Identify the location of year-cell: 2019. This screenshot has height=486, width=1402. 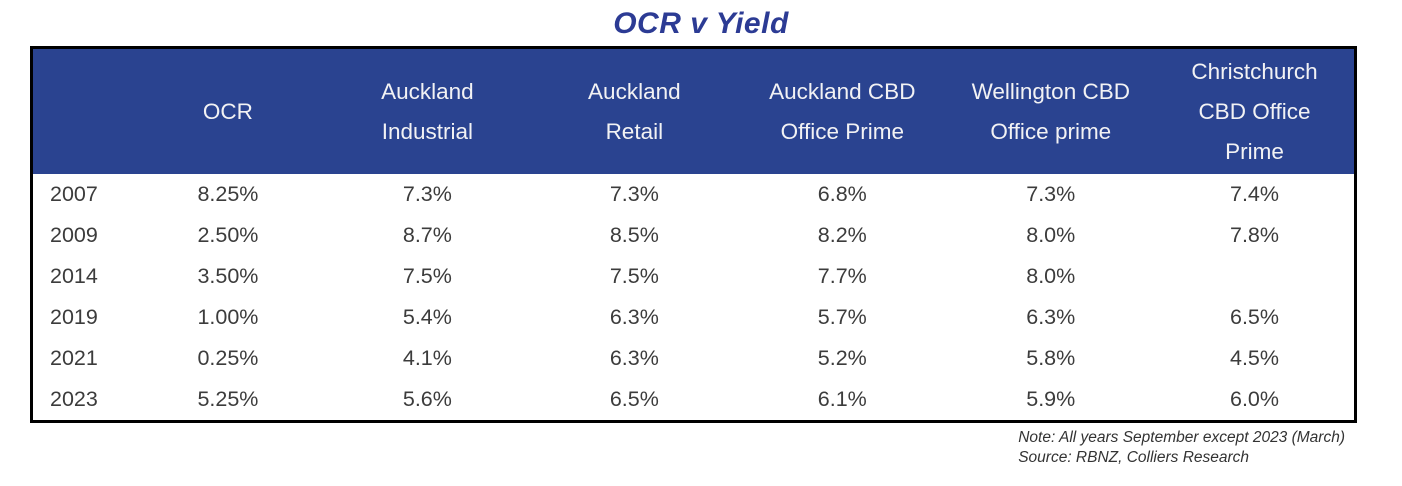
(74, 317).